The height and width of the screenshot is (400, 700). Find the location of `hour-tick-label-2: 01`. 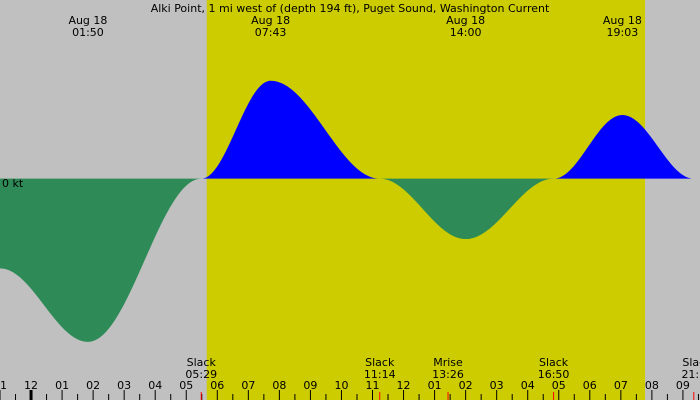

hour-tick-label-2: 01 is located at coordinates (62, 385).